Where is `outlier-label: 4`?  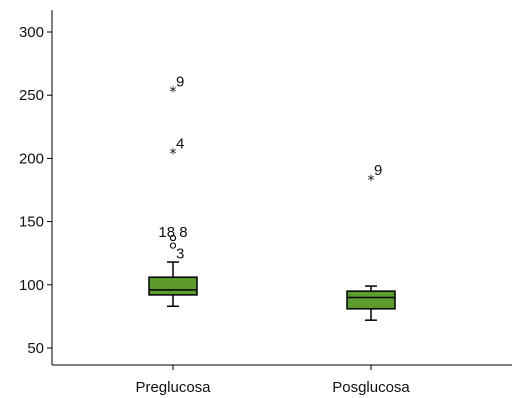
outlier-label: 4 is located at coordinates (180, 144).